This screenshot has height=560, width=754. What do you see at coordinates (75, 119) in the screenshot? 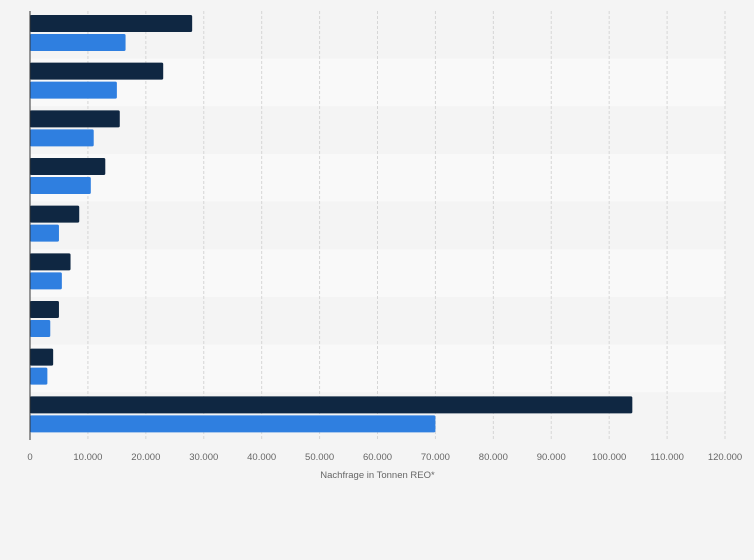
I see `bar-row3-series1` at bounding box center [75, 119].